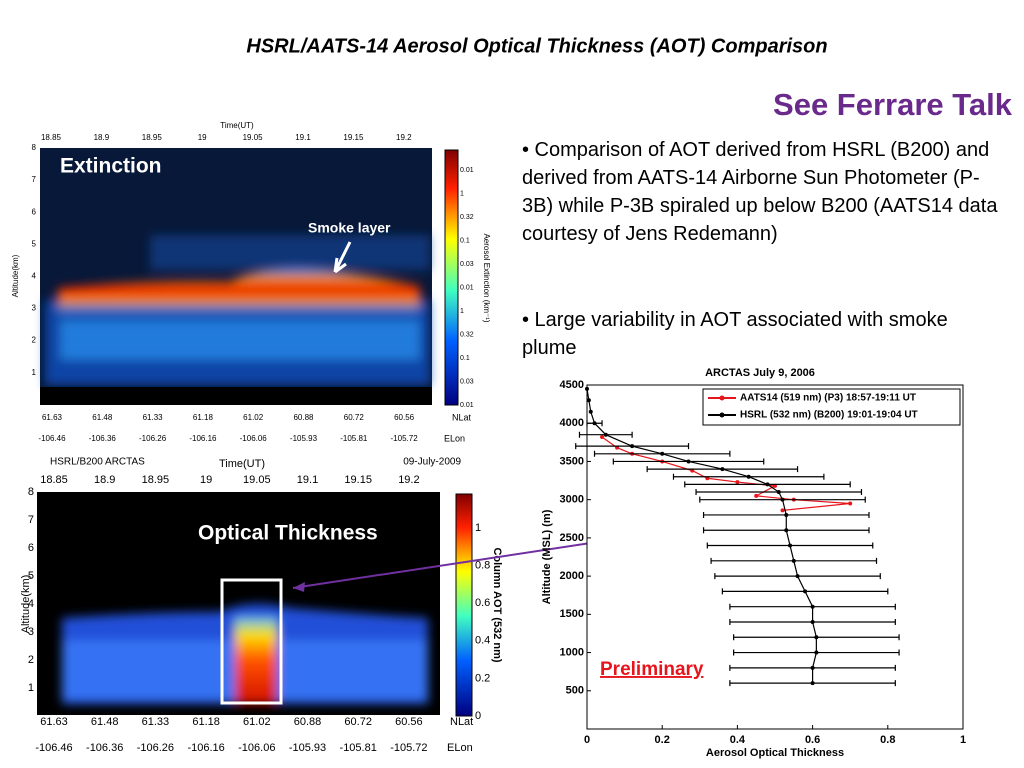 Image resolution: width=1024 pixels, height=768 pixels. I want to click on tick-label: 19.1, so click(303, 137).